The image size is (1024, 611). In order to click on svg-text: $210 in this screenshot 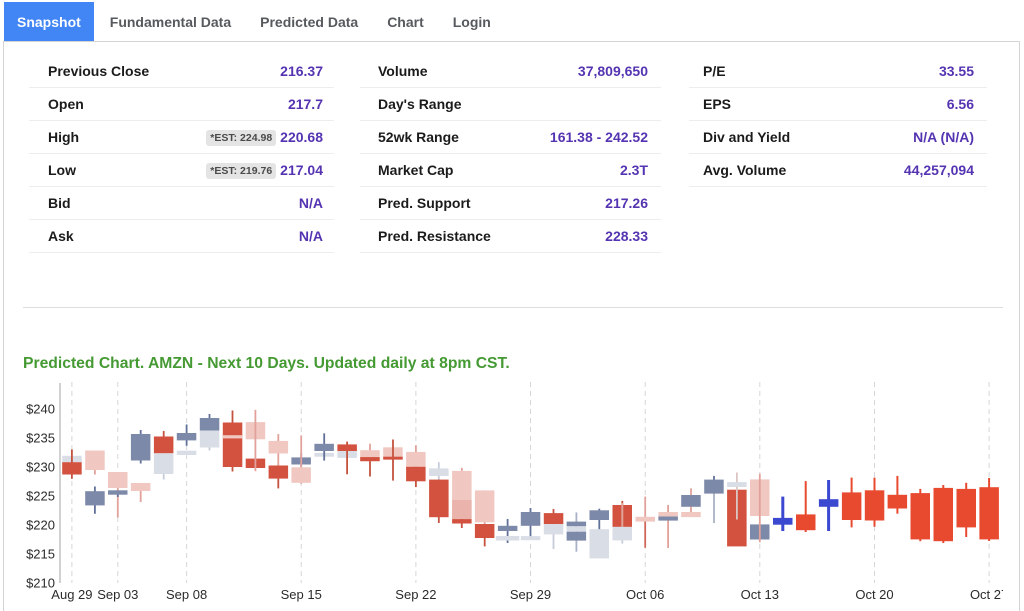, I will do `click(40, 583)`.